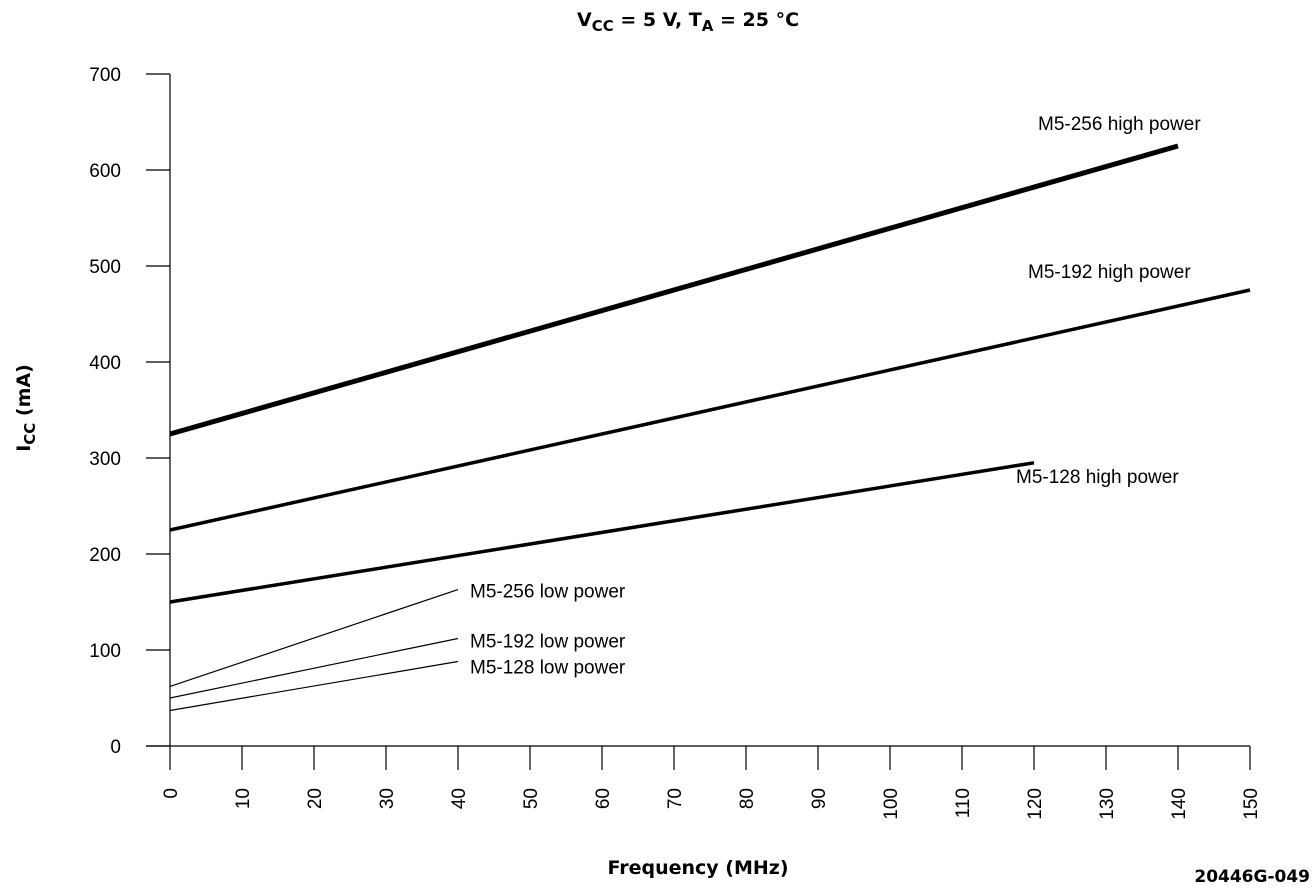  I want to click on x-tick-label: 80, so click(747, 798).